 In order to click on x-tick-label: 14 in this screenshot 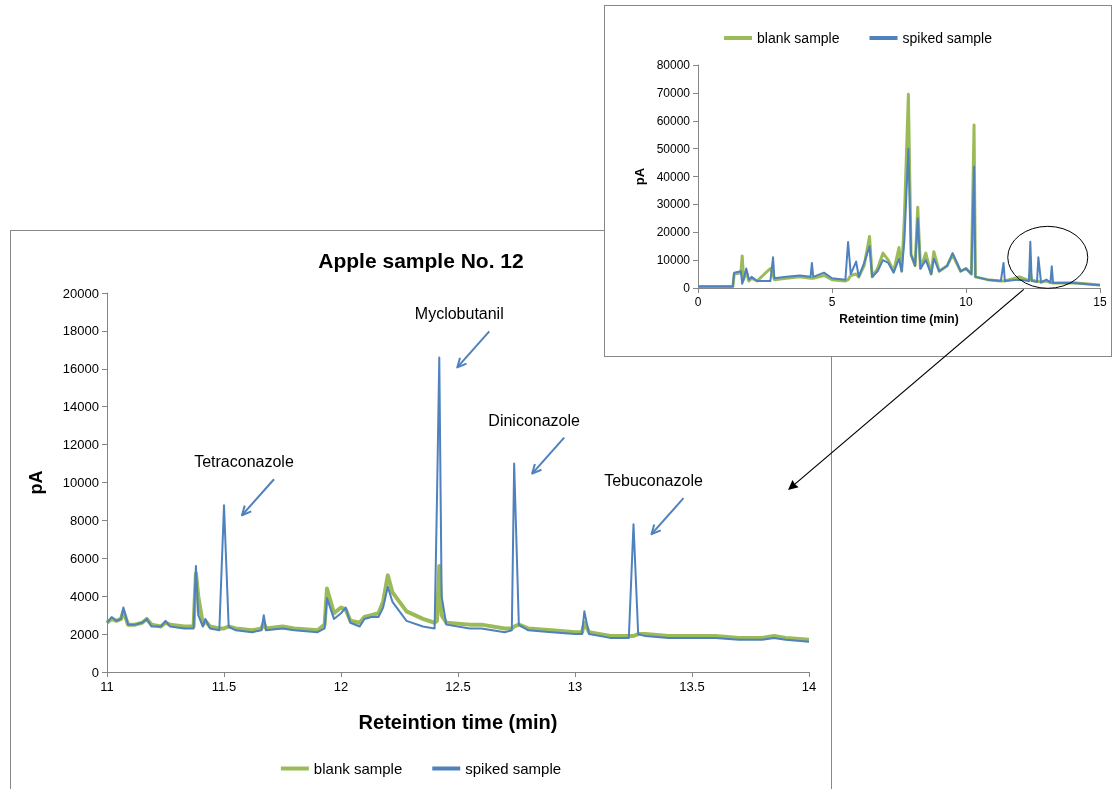, I will do `click(809, 686)`.